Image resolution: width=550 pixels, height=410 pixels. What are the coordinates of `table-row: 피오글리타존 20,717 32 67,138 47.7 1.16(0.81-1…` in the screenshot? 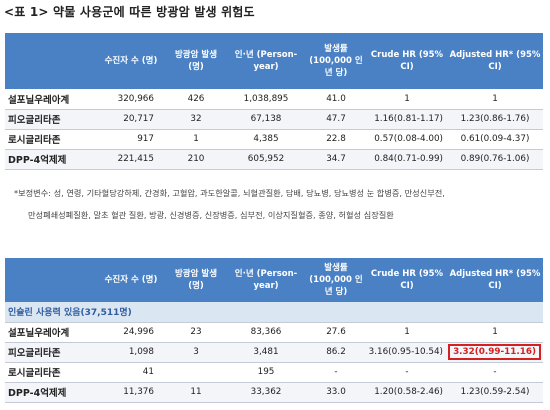 It's located at (274, 119).